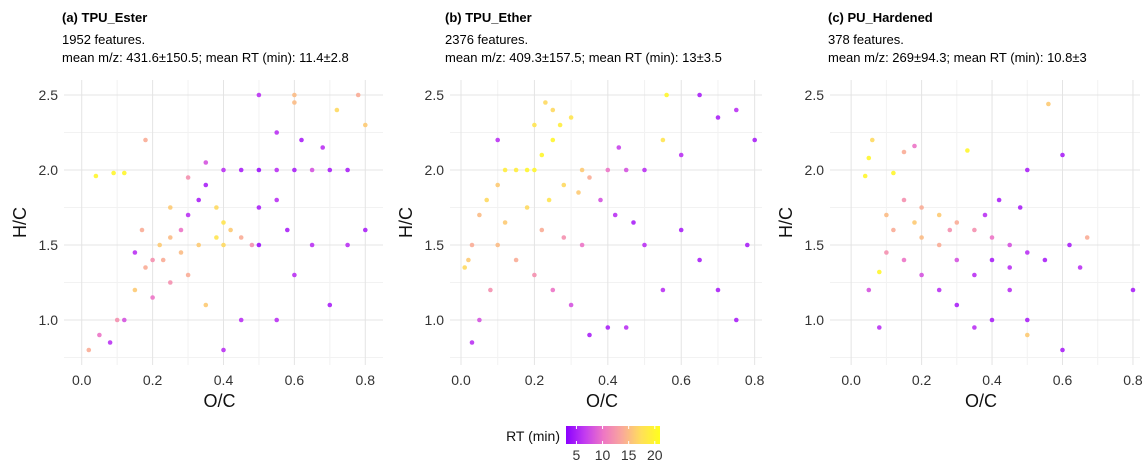  I want to click on y-axis-title: H/C, so click(20, 222).